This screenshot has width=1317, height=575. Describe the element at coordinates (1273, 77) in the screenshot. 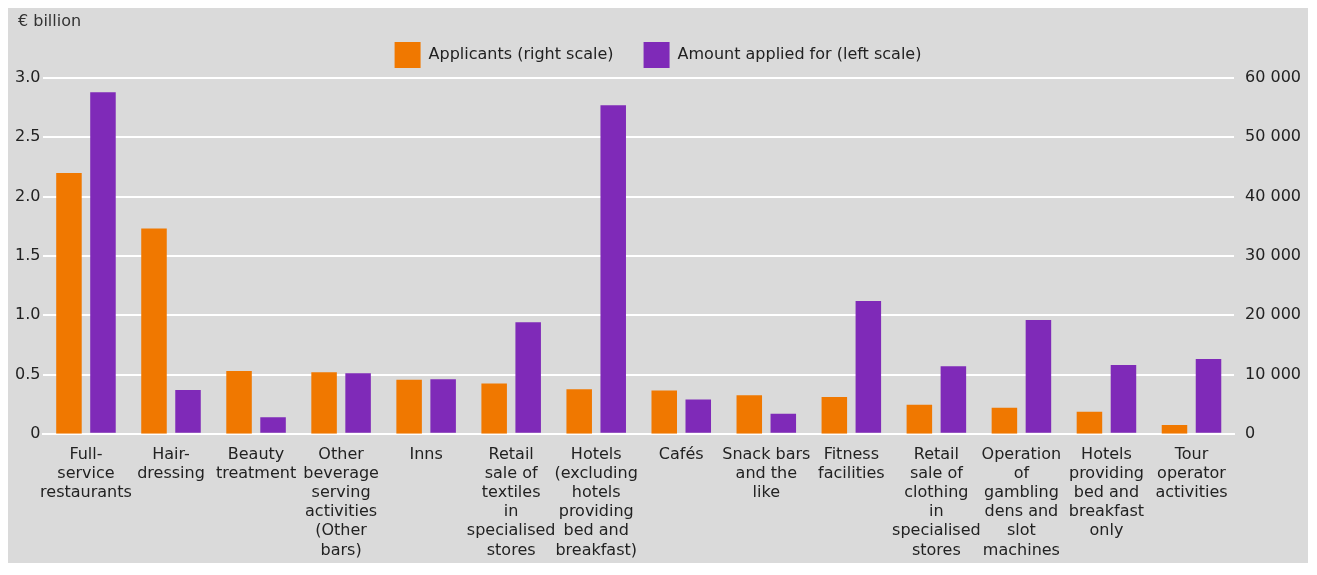

I see `y2-tick-label: 60 000` at that location.